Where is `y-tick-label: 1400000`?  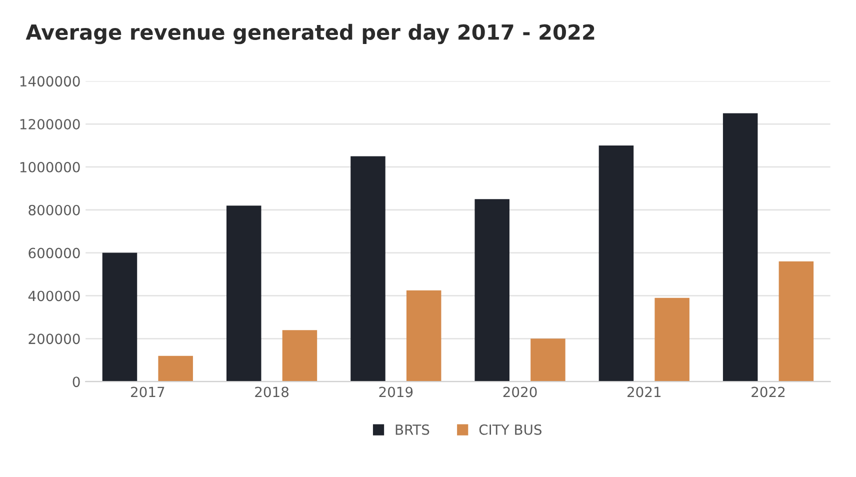 y-tick-label: 1400000 is located at coordinates (50, 81).